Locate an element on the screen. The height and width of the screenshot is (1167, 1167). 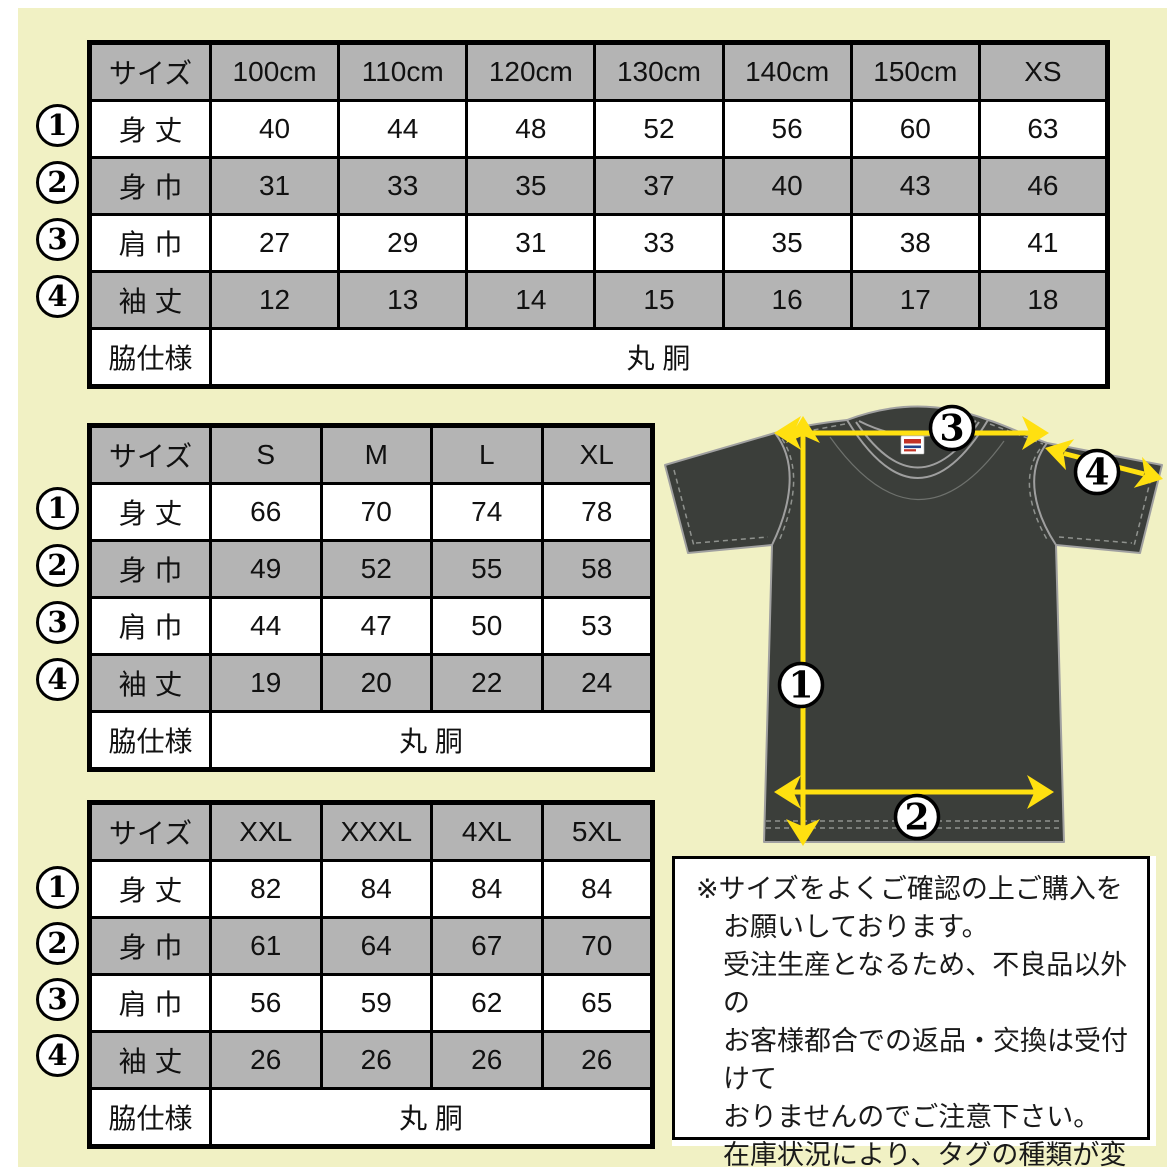
table-header-row: サイズ S M L XL is located at coordinates (371, 454).